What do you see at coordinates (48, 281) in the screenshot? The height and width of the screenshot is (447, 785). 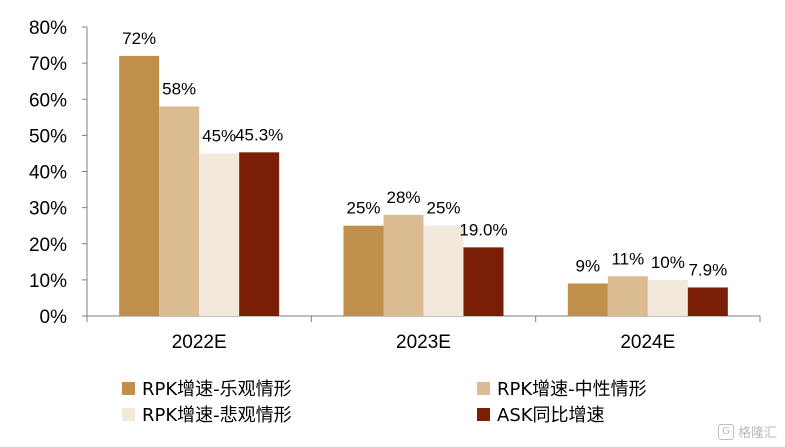 I see `y-tick-label: 10%` at bounding box center [48, 281].